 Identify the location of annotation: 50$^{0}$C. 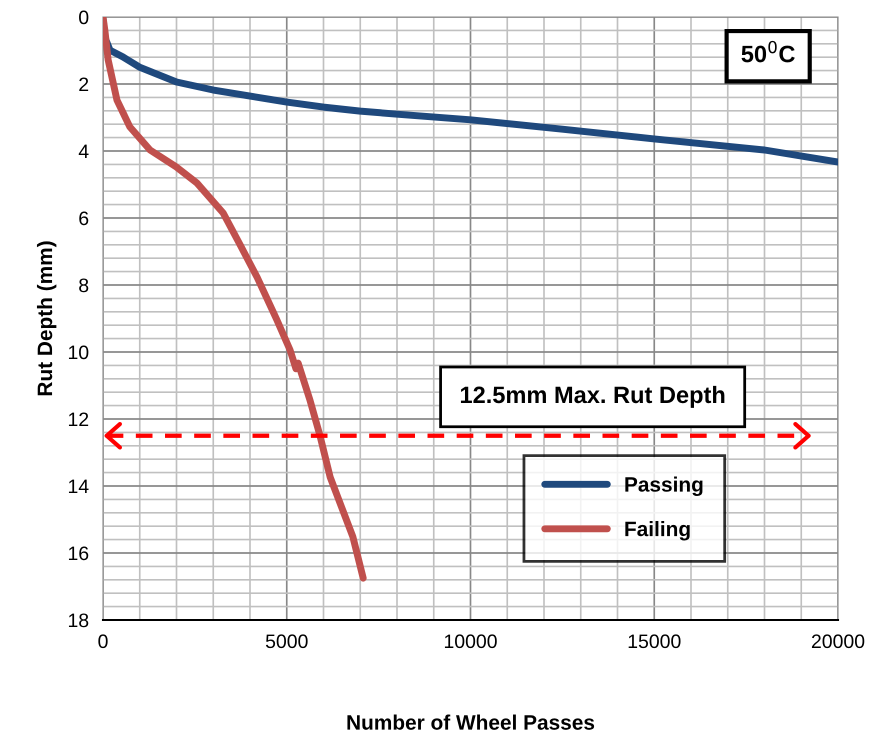
(768, 51).